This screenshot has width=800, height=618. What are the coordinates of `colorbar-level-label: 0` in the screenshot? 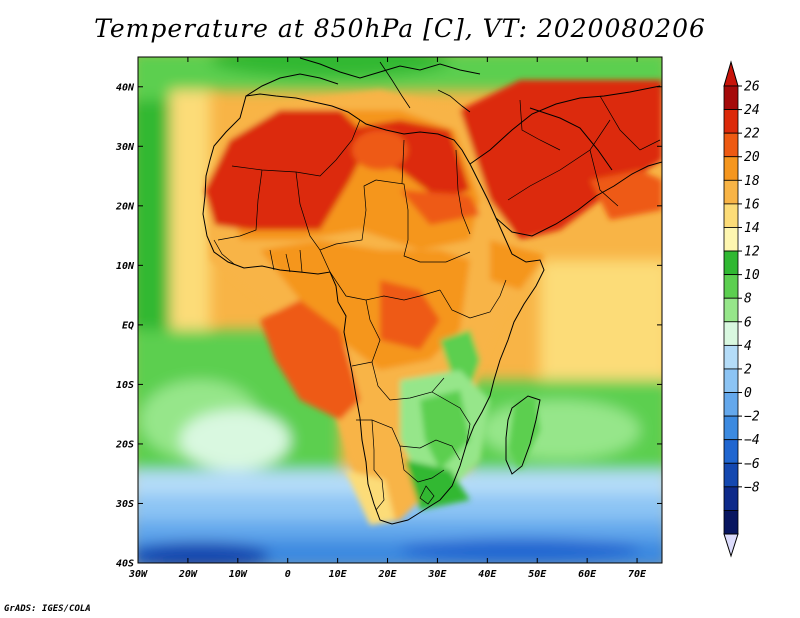 It's located at (748, 393).